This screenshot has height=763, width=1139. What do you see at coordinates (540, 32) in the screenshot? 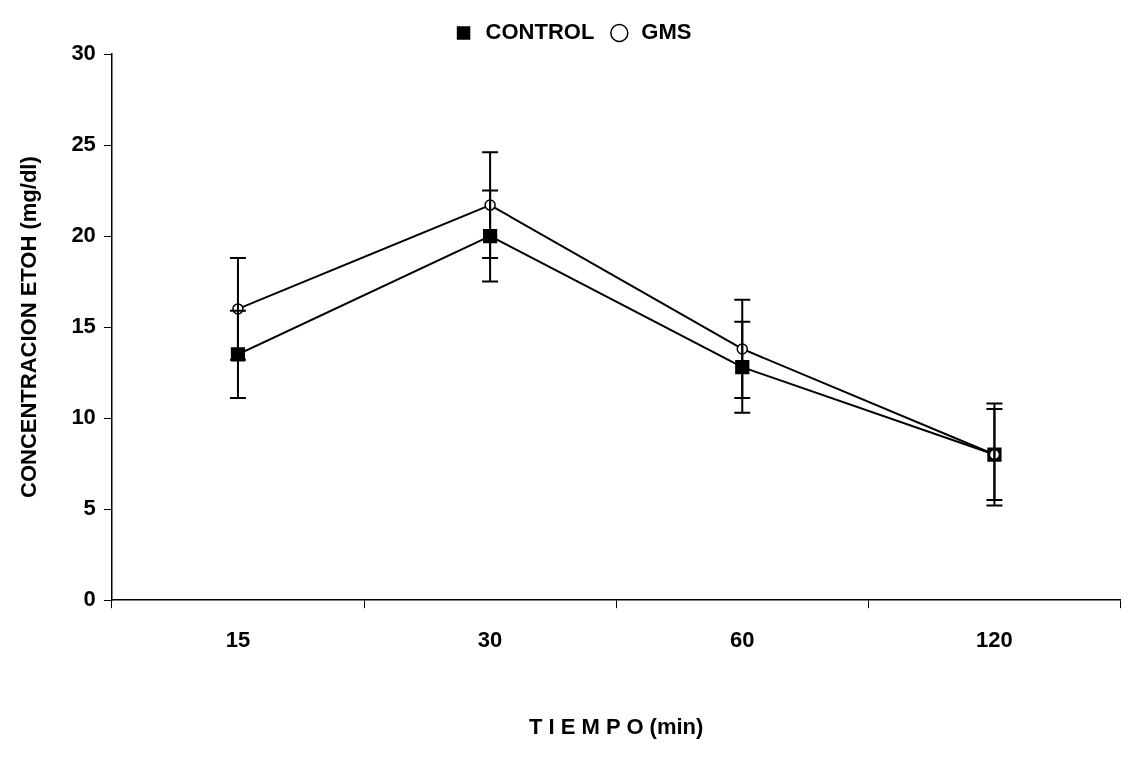
I see `legend-label: CONTROL` at bounding box center [540, 32].